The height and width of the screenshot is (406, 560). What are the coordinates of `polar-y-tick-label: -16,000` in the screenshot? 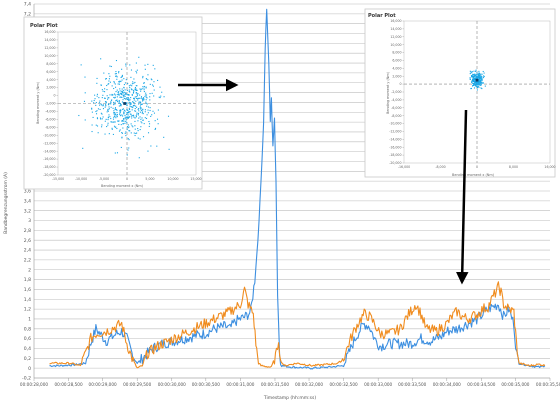 It's located at (395, 147).